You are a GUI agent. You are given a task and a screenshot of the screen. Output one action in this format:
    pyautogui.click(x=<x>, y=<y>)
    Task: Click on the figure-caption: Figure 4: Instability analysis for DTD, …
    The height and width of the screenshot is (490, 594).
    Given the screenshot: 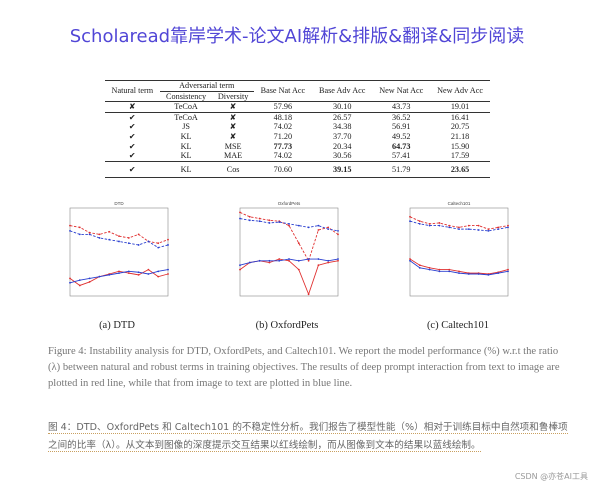 What is the action you would take?
    pyautogui.click(x=304, y=367)
    